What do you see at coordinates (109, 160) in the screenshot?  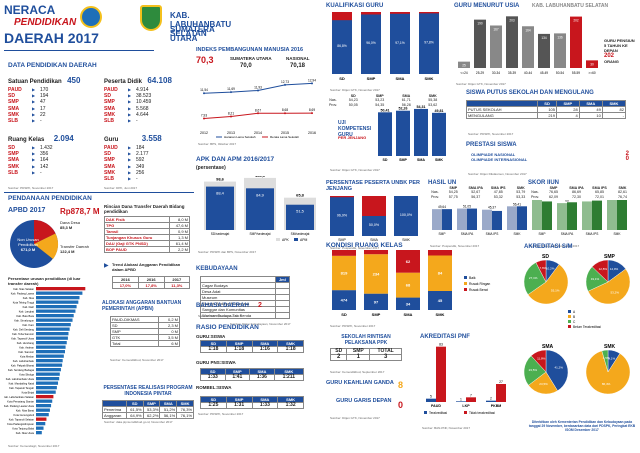 I see `stat-row-key: SMP` at bounding box center [109, 160].